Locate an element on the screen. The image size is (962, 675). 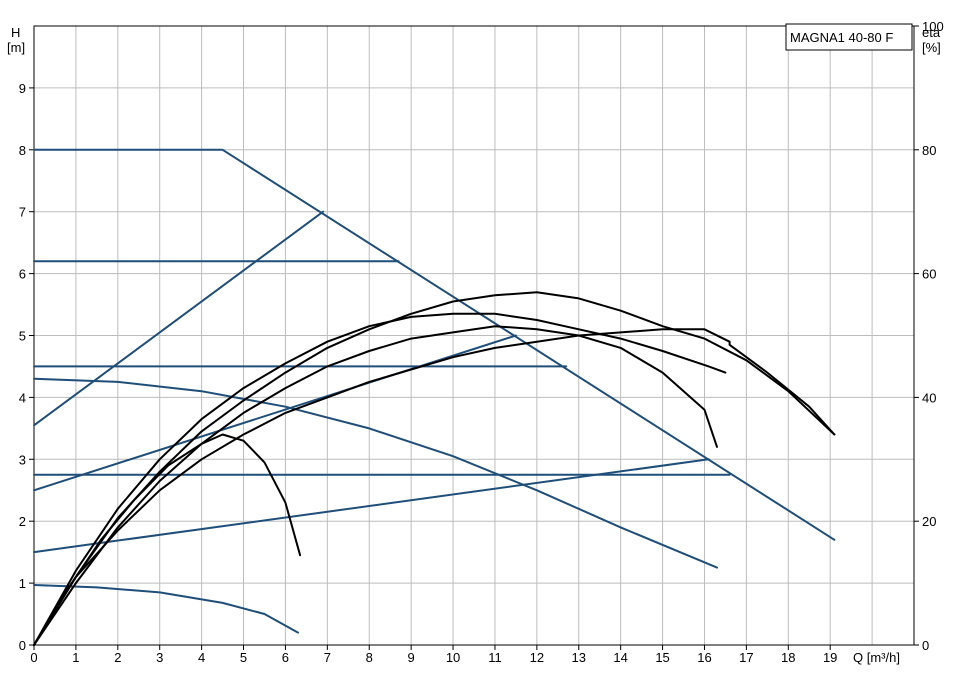
x-tick-label: 19 is located at coordinates (830, 657).